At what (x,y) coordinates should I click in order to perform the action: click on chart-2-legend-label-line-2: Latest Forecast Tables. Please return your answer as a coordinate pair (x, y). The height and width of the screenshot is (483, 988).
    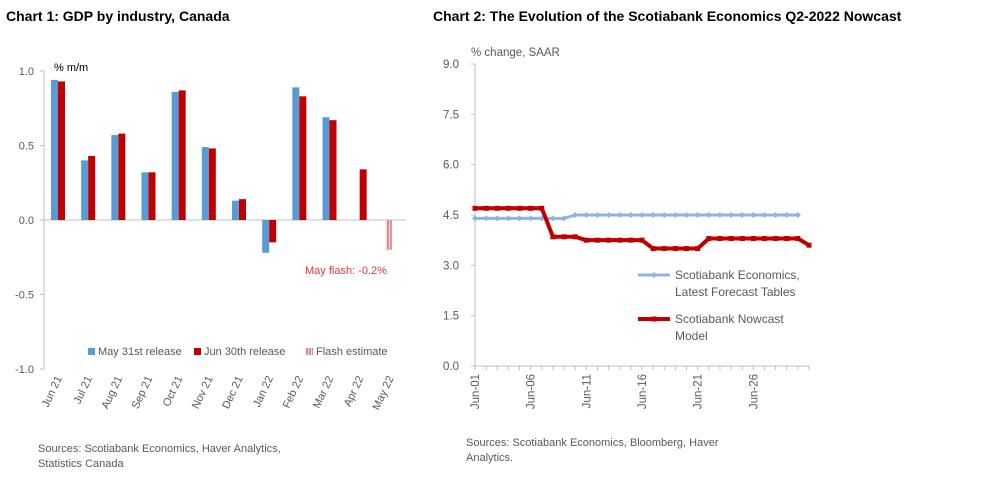
    Looking at the image, I should click on (735, 292).